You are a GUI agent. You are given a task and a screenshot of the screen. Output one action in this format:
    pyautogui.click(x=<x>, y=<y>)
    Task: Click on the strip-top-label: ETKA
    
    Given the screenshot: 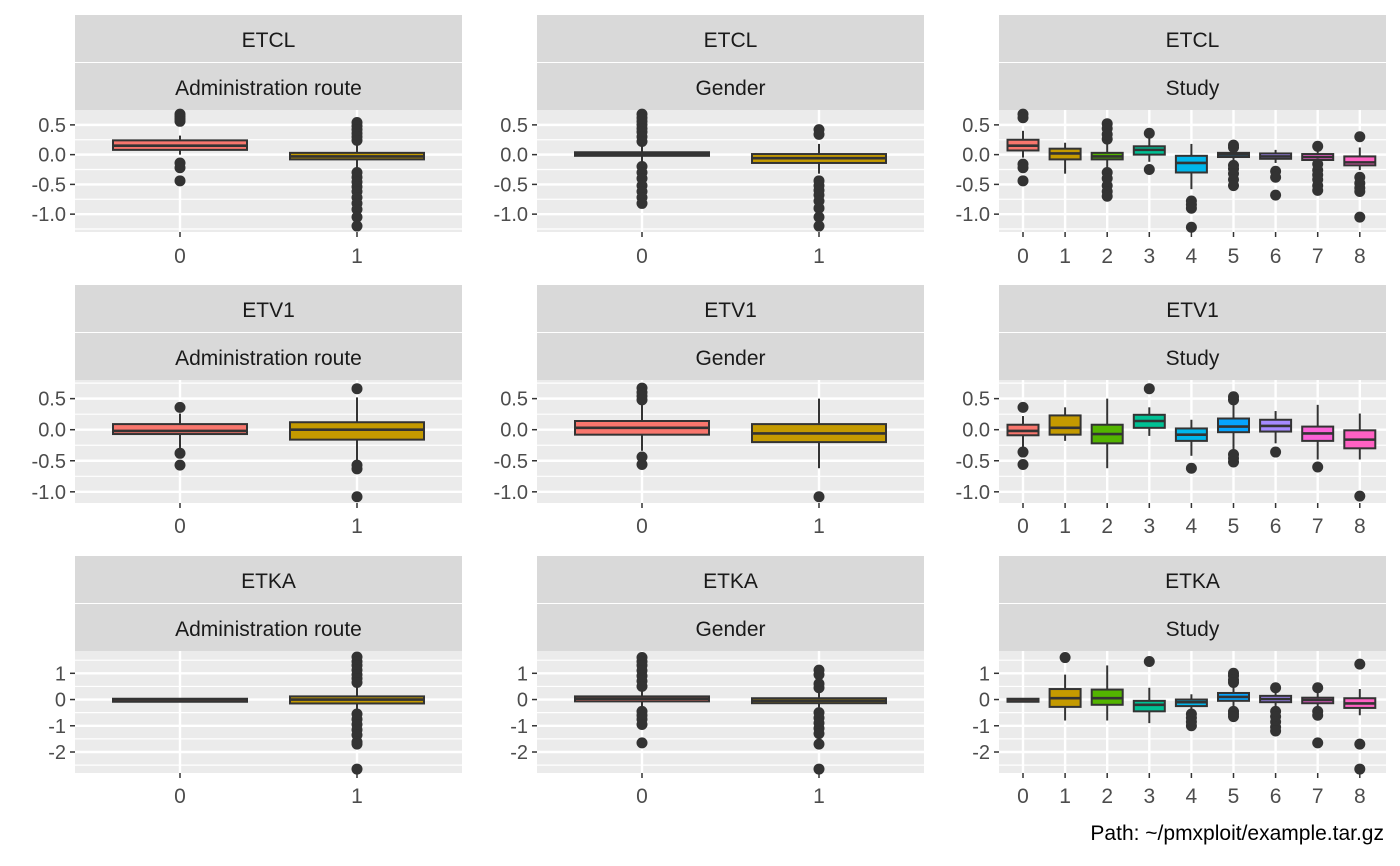 What is the action you would take?
    pyautogui.click(x=1192, y=581)
    